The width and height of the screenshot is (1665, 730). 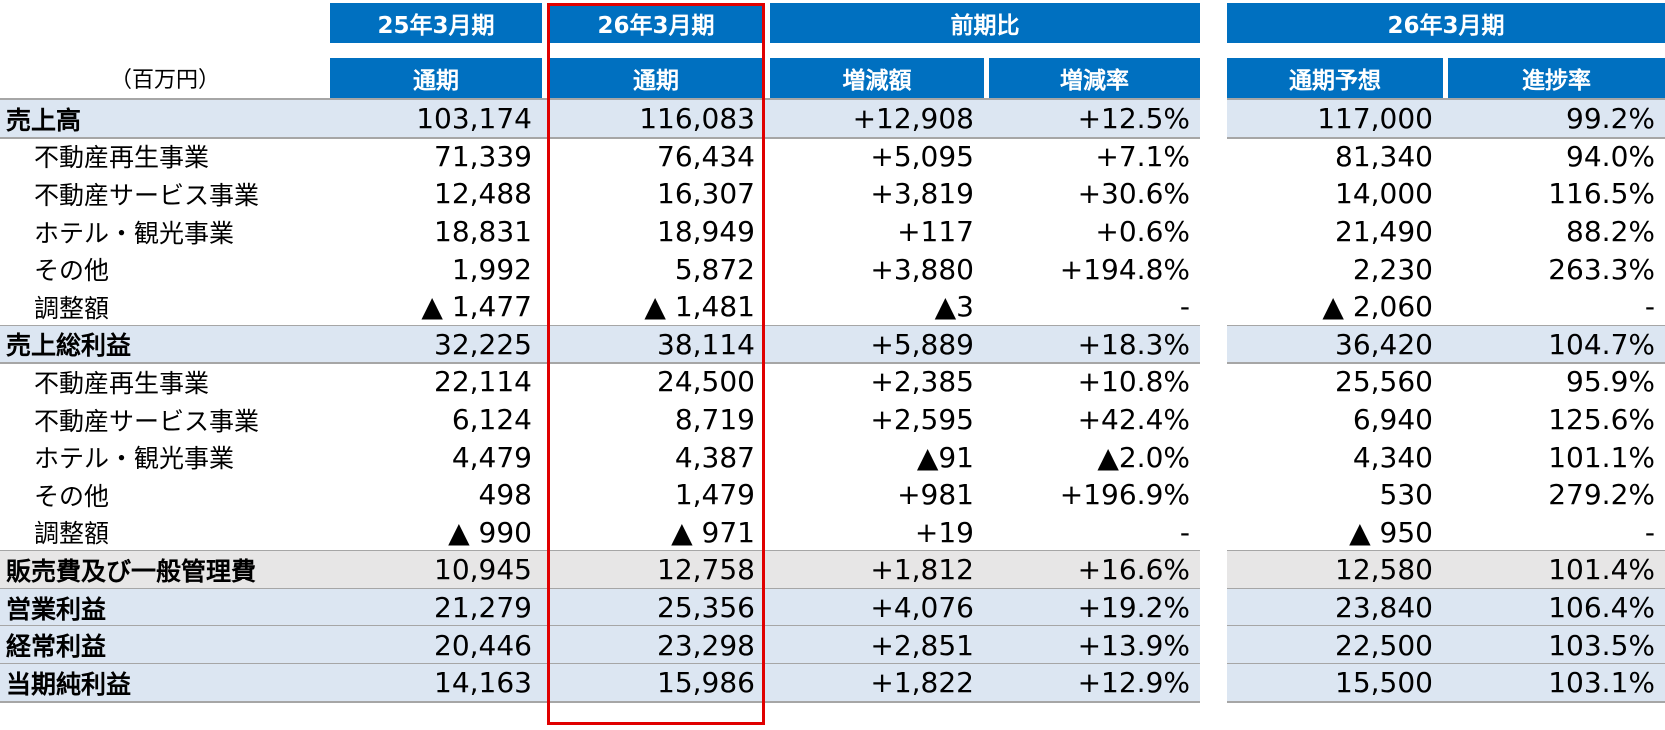 I want to click on cell-prev-year: 103,174, so click(x=474, y=119).